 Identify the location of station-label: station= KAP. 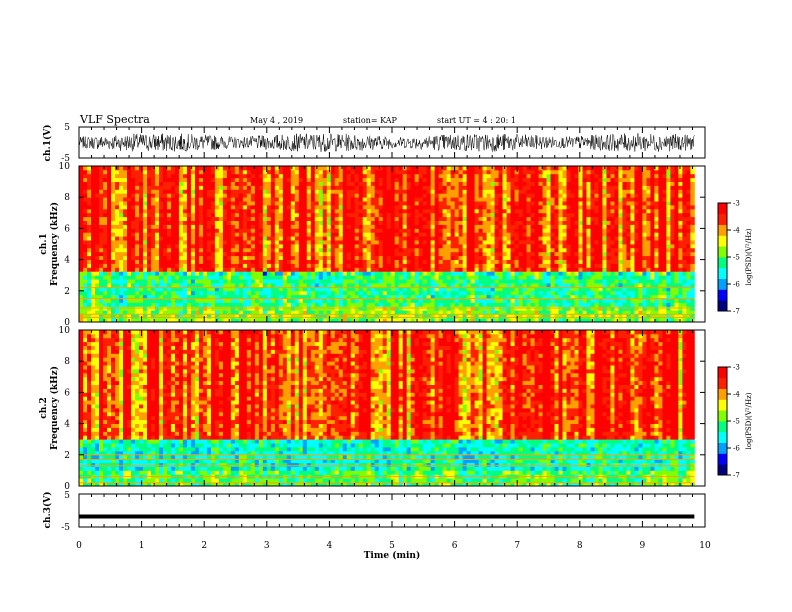
(370, 120).